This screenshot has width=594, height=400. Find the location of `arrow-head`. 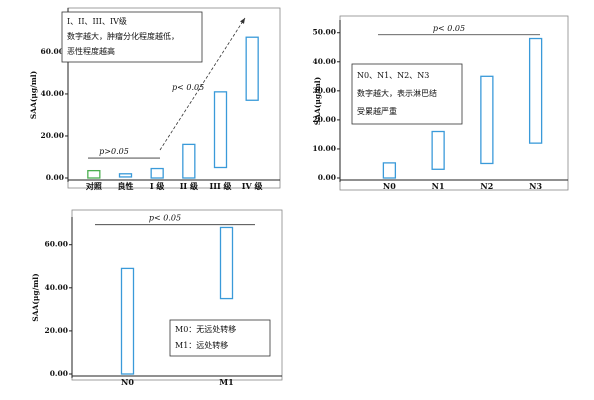

arrow-head is located at coordinates (242, 21).